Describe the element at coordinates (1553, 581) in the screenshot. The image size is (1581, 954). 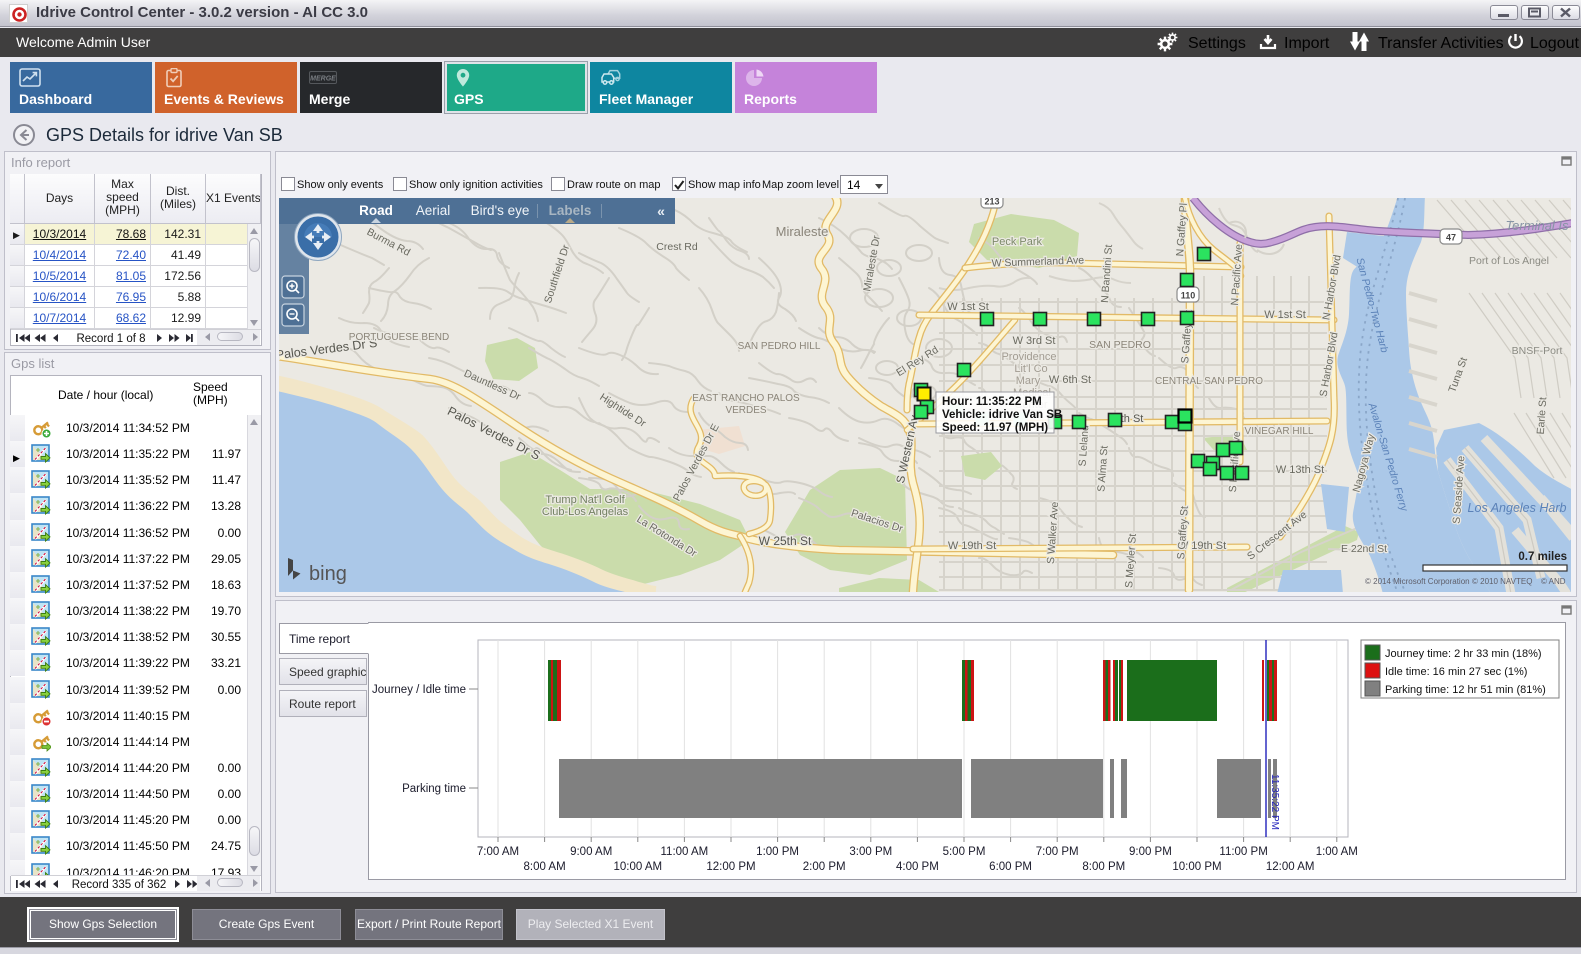
I see `svg-text: © AND` at that location.